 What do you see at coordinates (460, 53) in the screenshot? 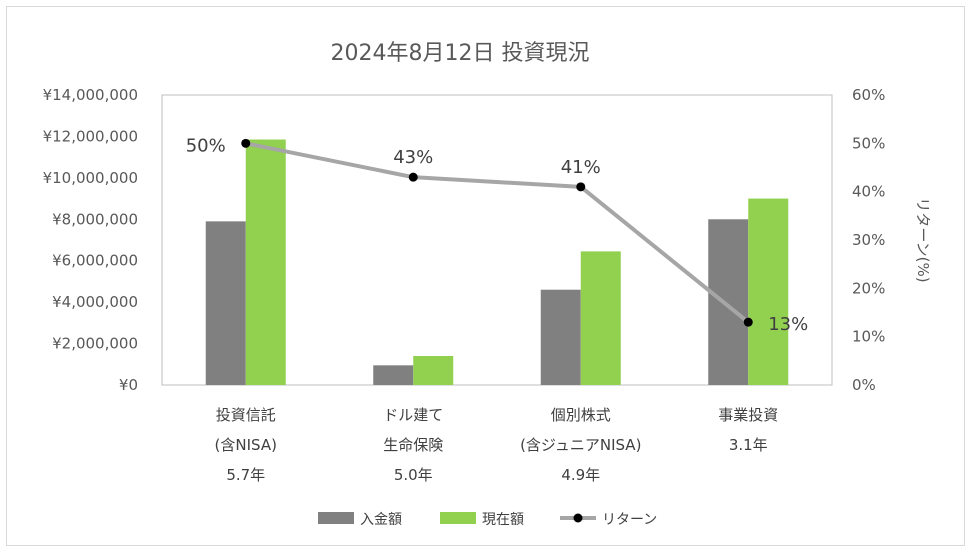
I see `chart-title: 2024年8月12日 投資現況` at bounding box center [460, 53].